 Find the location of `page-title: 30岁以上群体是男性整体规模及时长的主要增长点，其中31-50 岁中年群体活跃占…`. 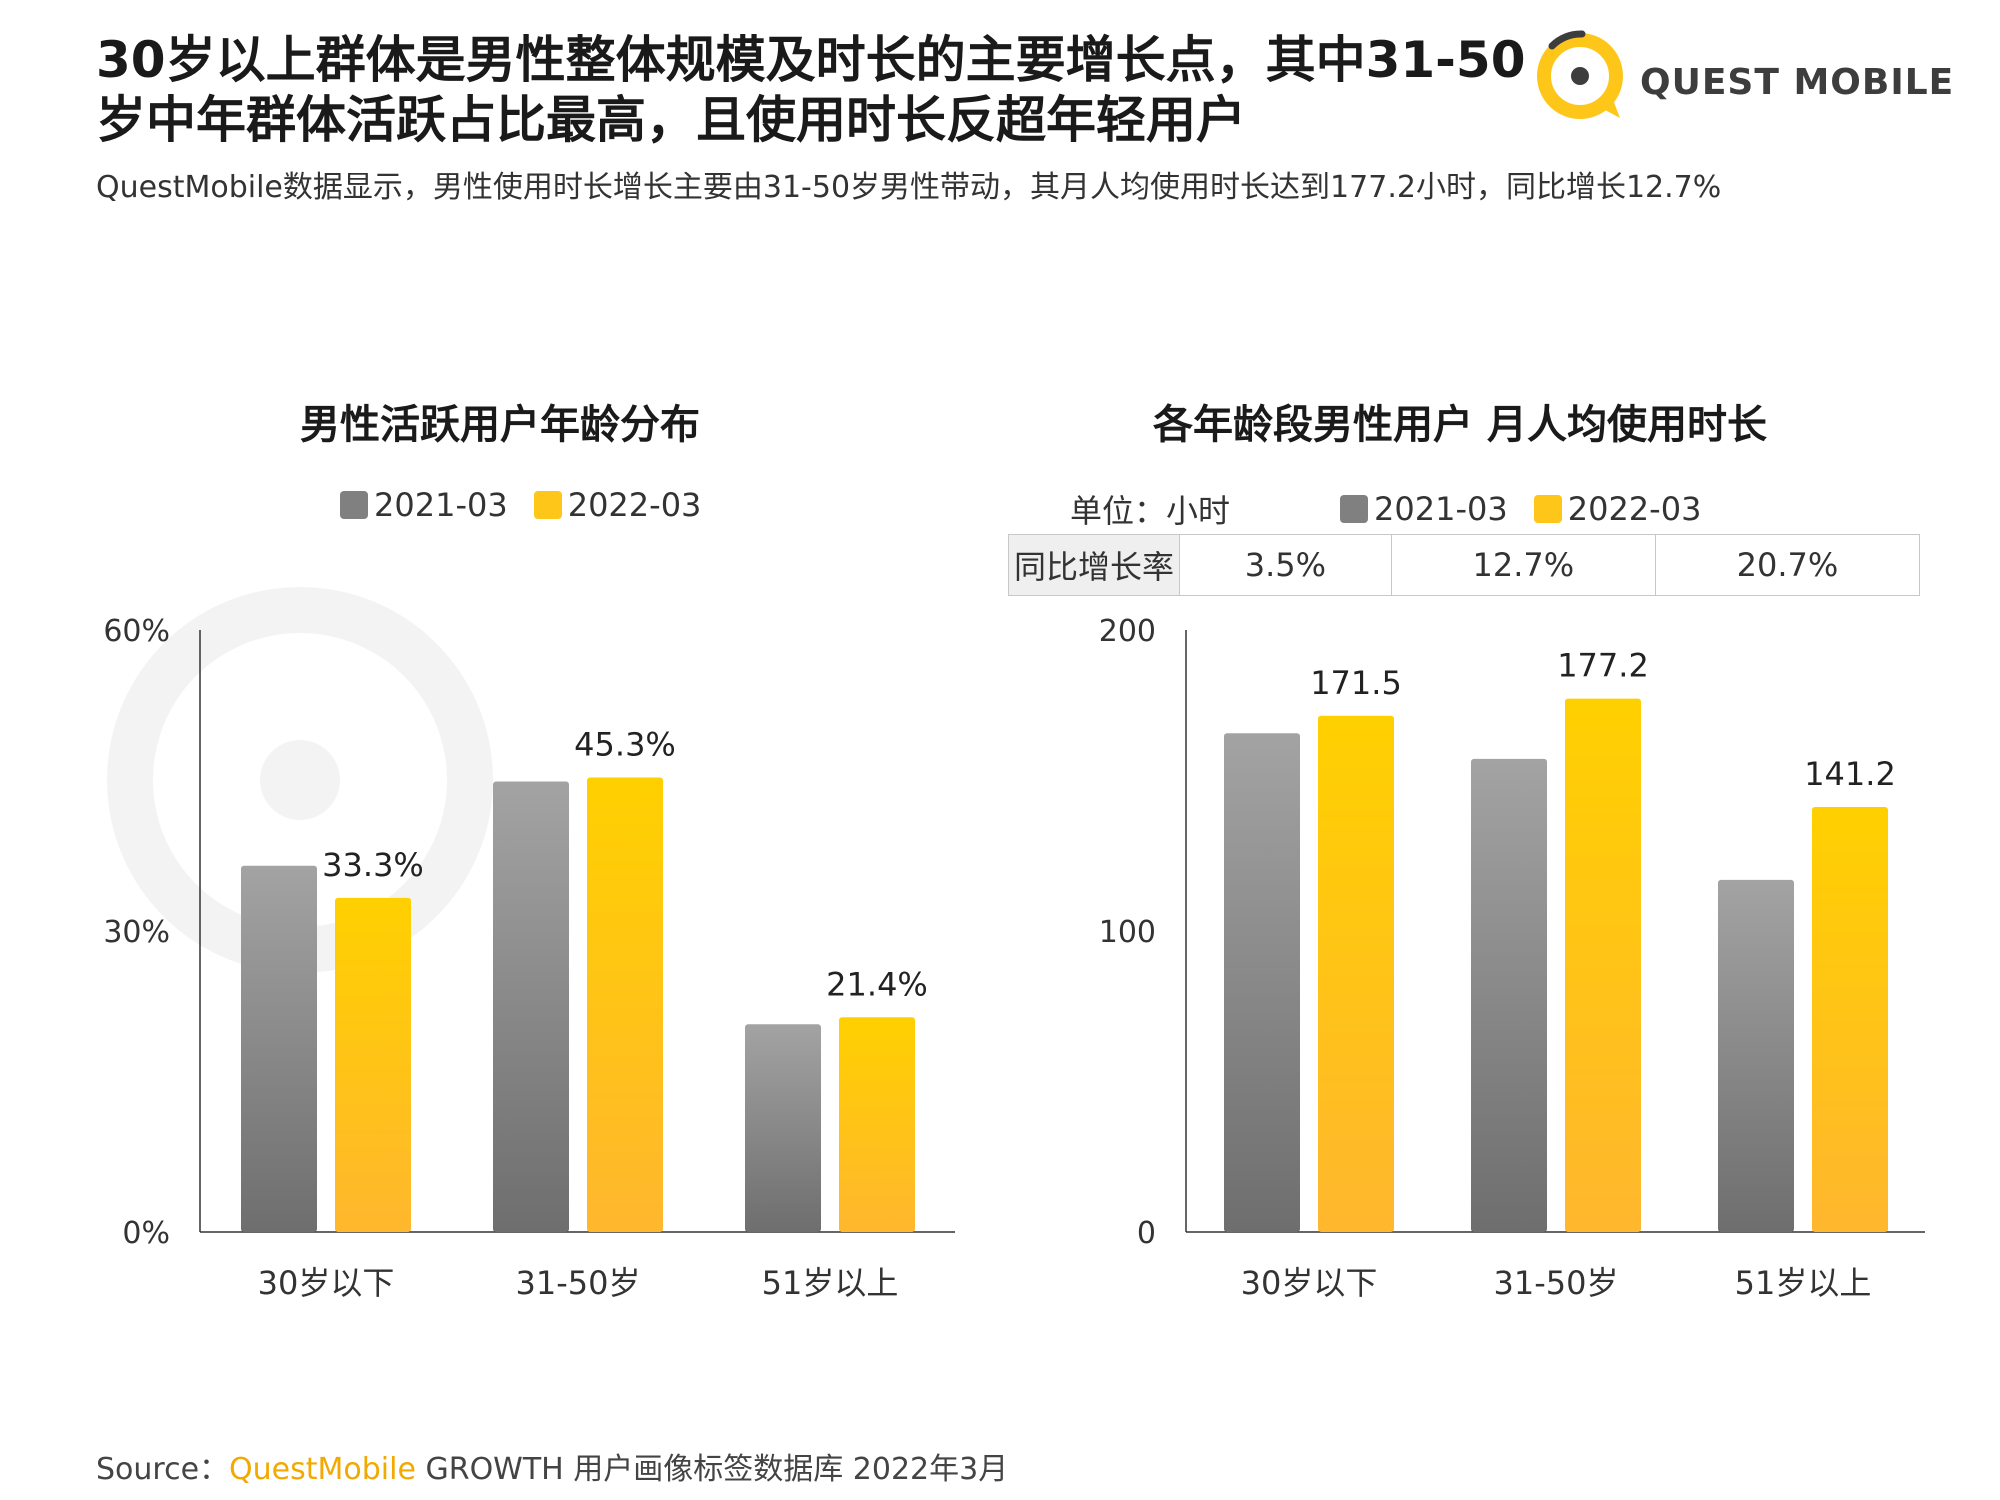

page-title: 30岁以上群体是男性整体规模及时长的主要增长点，其中31-50 岁中年群体活跃占… is located at coordinates (811, 90).